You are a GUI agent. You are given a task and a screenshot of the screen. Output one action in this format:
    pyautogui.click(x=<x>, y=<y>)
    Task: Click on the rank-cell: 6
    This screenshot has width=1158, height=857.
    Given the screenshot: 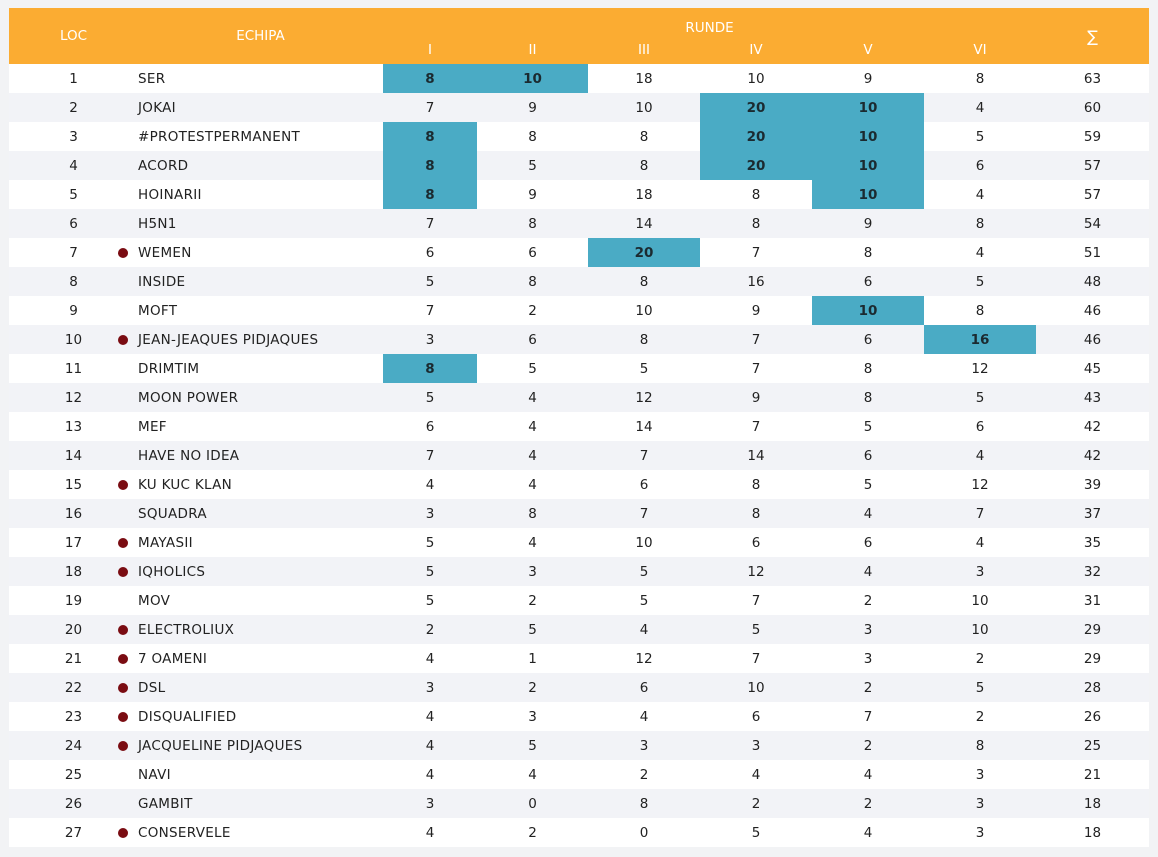 What is the action you would take?
    pyautogui.click(x=73, y=223)
    